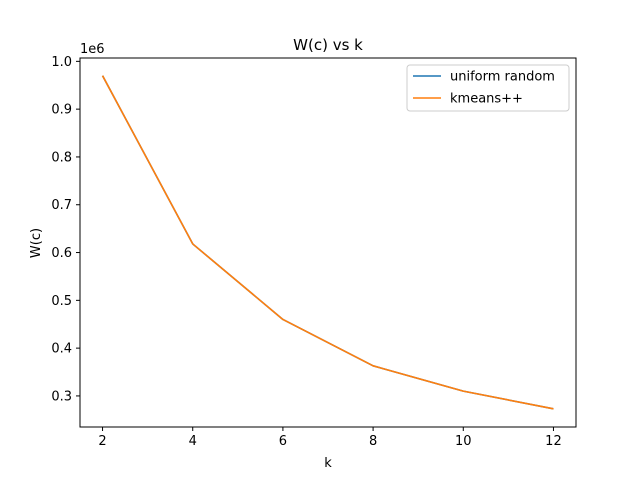 This screenshot has height=480, width=640. What do you see at coordinates (553, 441) in the screenshot?
I see `x-tick-label: 12` at bounding box center [553, 441].